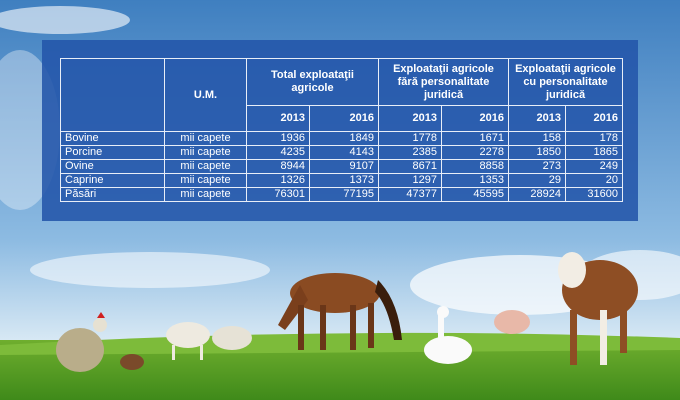 Image resolution: width=680 pixels, height=400 pixels. Describe the element at coordinates (112, 180) in the screenshot. I see `row-label: Caprine` at that location.